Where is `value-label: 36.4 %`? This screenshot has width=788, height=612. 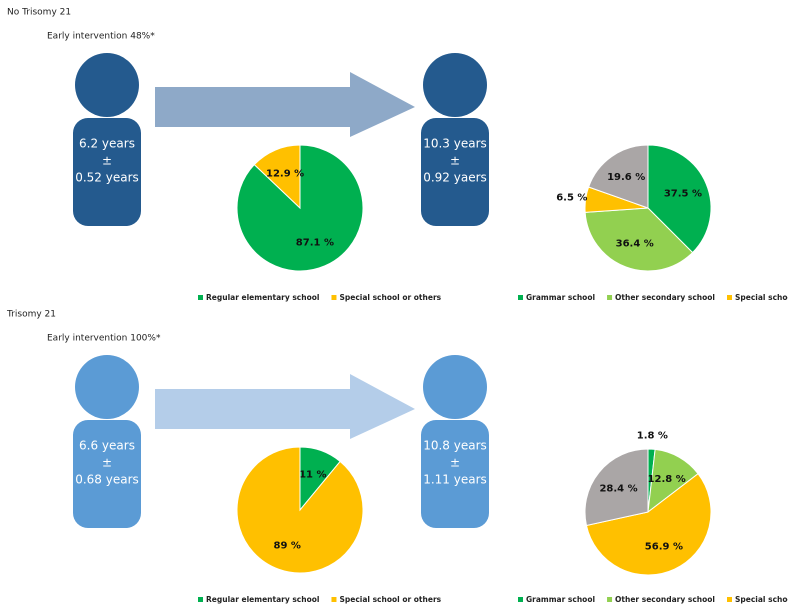 value-label: 36.4 % is located at coordinates (635, 243).